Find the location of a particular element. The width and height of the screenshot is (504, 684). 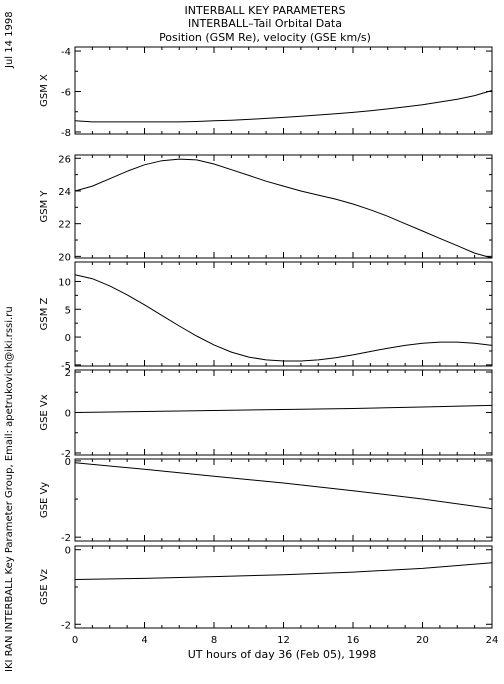

y-axis-label-1: GSM X is located at coordinates (44, 90).